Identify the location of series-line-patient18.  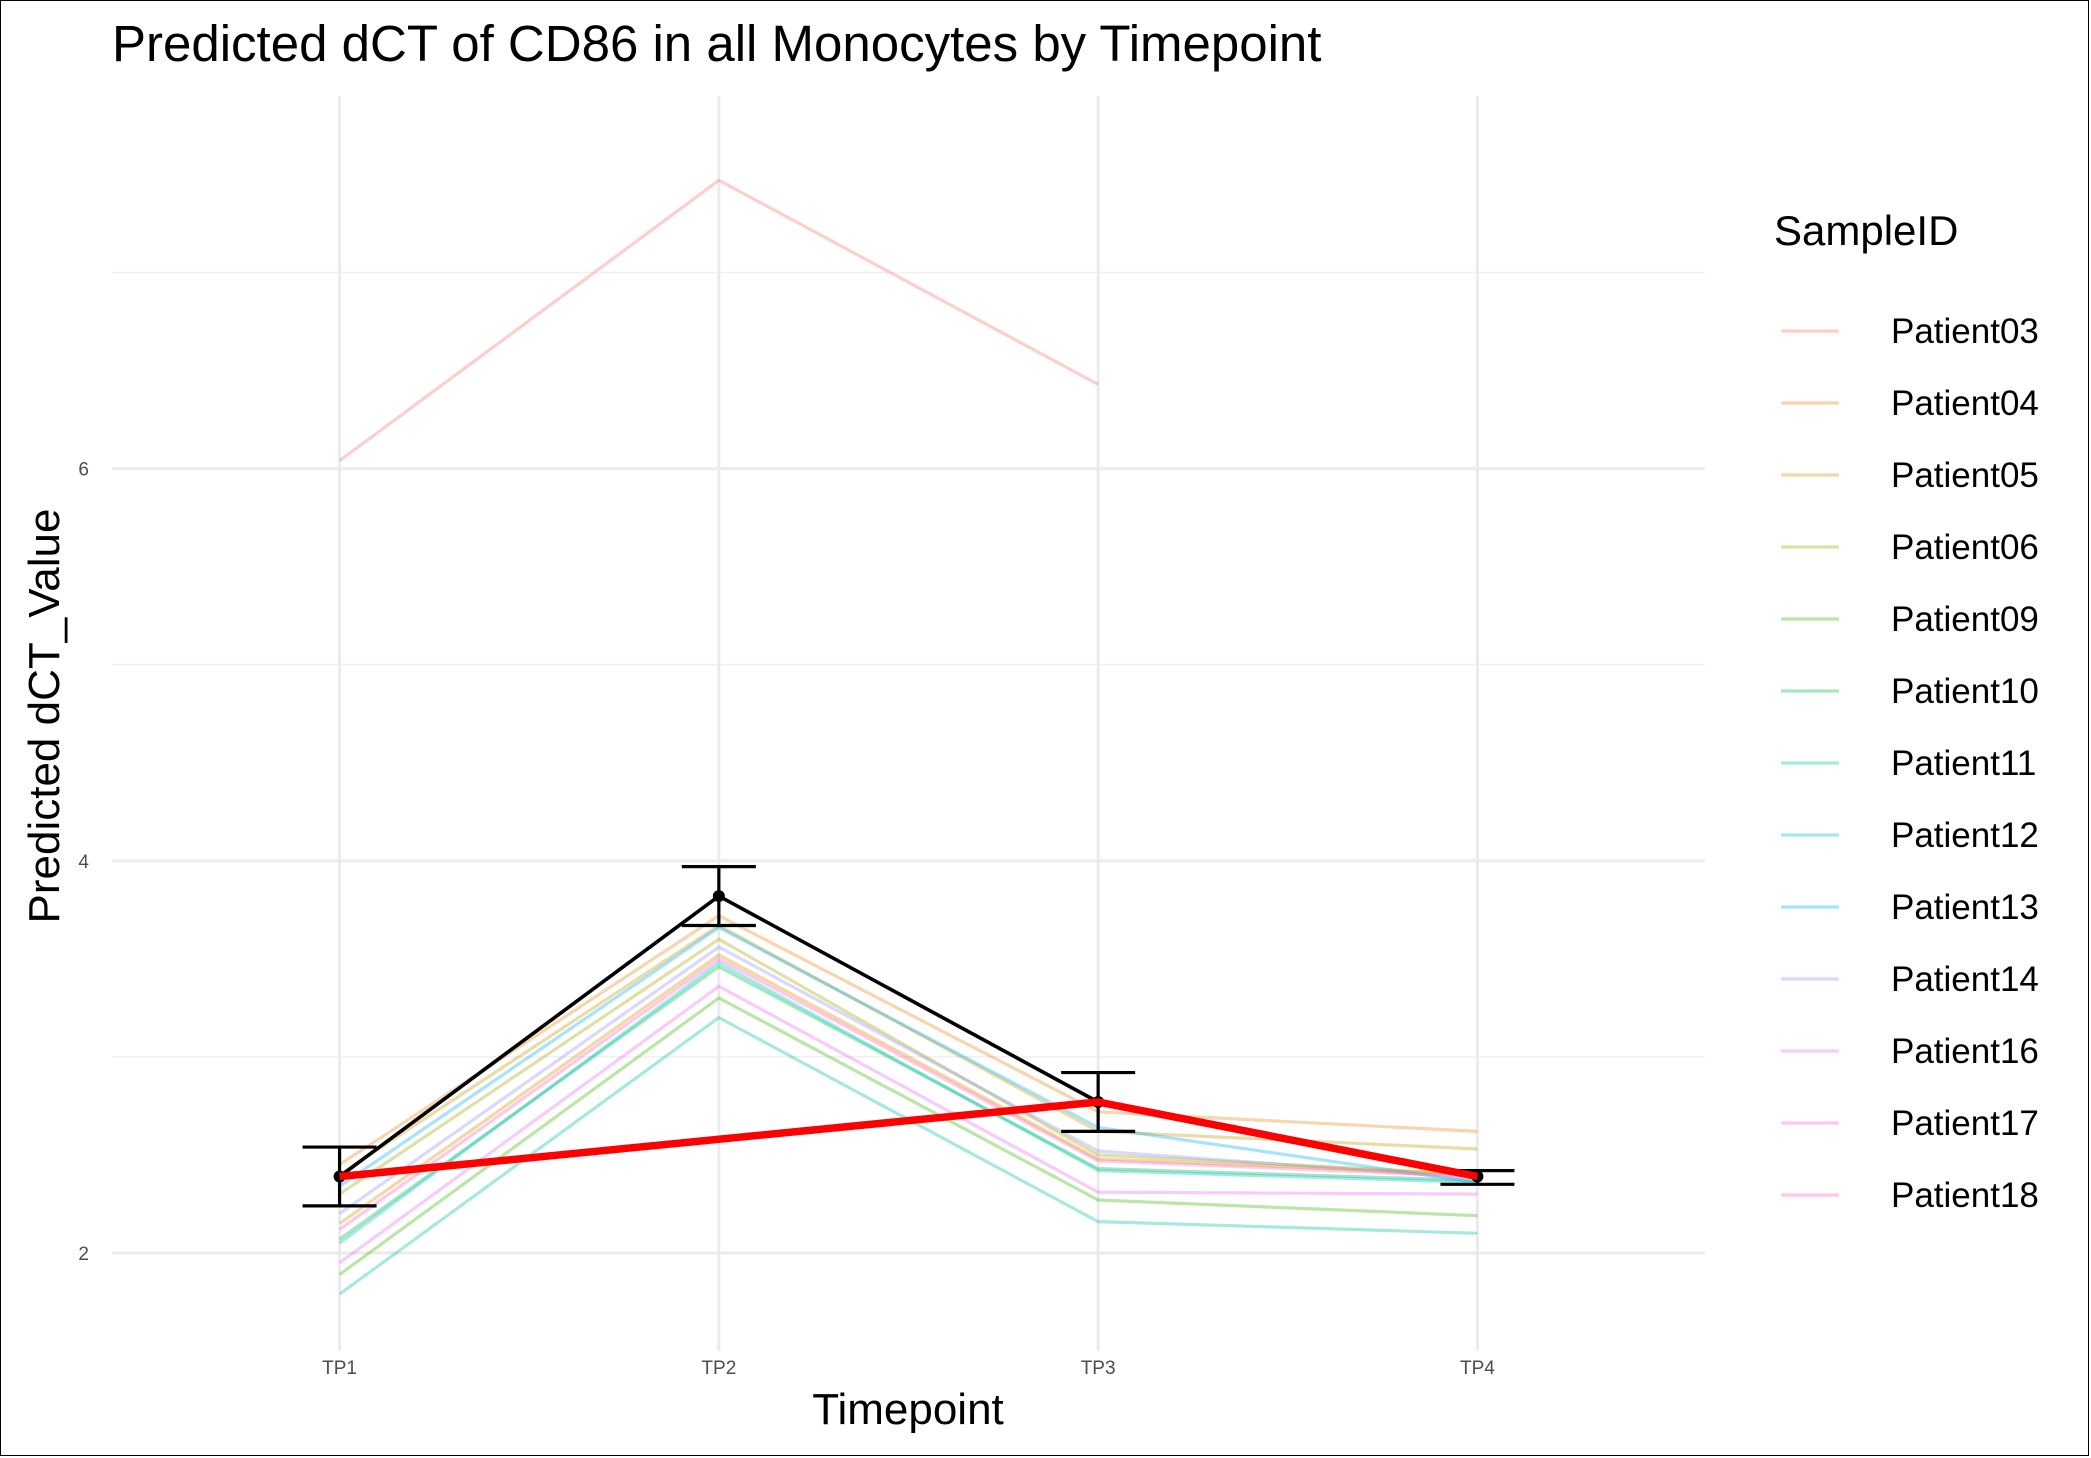
(908, 1094).